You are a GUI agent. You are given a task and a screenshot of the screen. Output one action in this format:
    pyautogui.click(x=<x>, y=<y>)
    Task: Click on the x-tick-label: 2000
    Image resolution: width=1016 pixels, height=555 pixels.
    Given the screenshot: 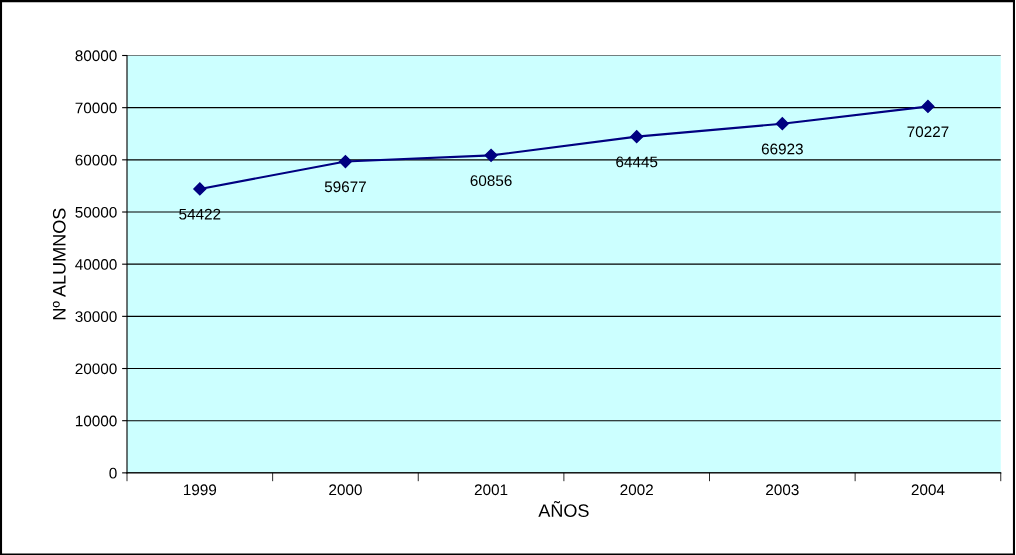 What is the action you would take?
    pyautogui.click(x=345, y=490)
    